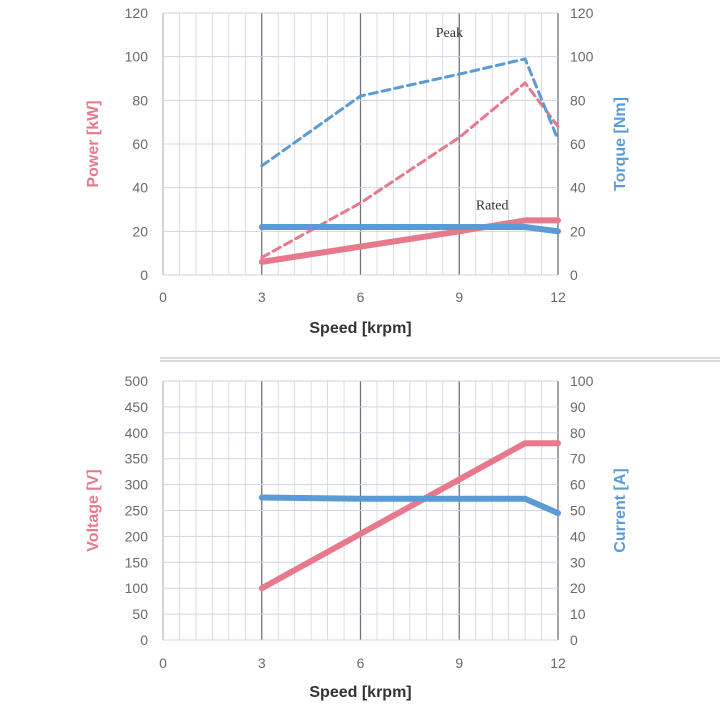 The height and width of the screenshot is (710, 720). Describe the element at coordinates (582, 13) in the screenshot. I see `y-right-tick-label: 120` at that location.